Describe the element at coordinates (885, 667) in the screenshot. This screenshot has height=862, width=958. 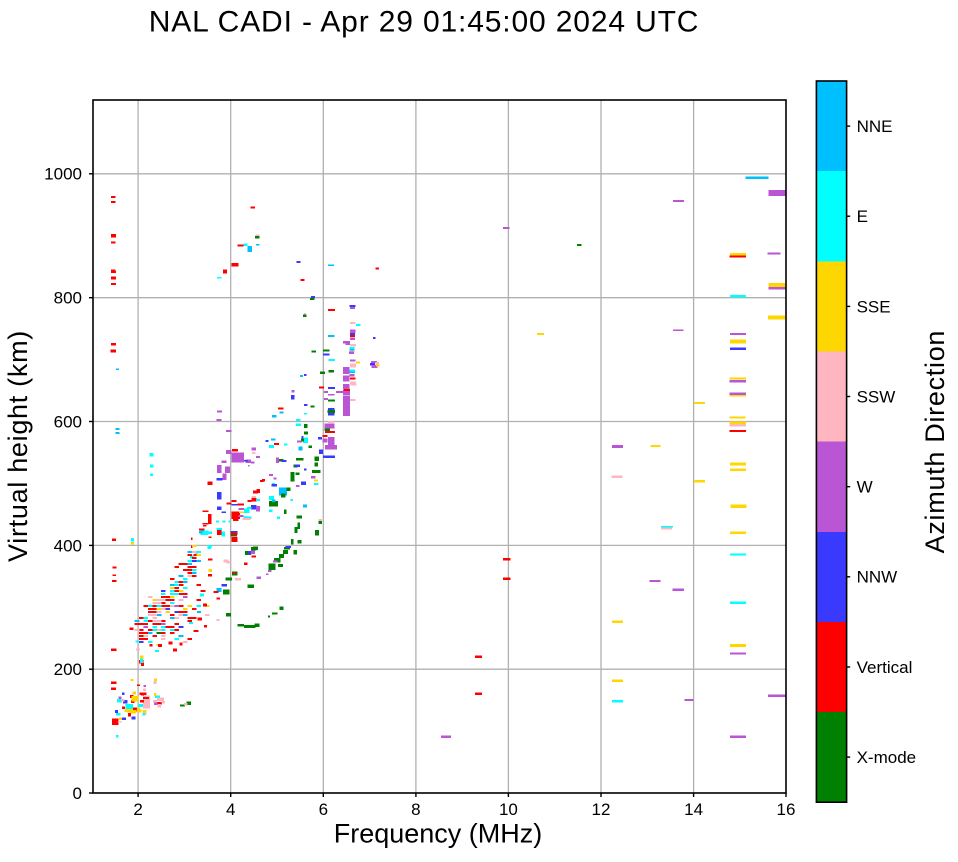
I see `svg-text: Vertical` at that location.